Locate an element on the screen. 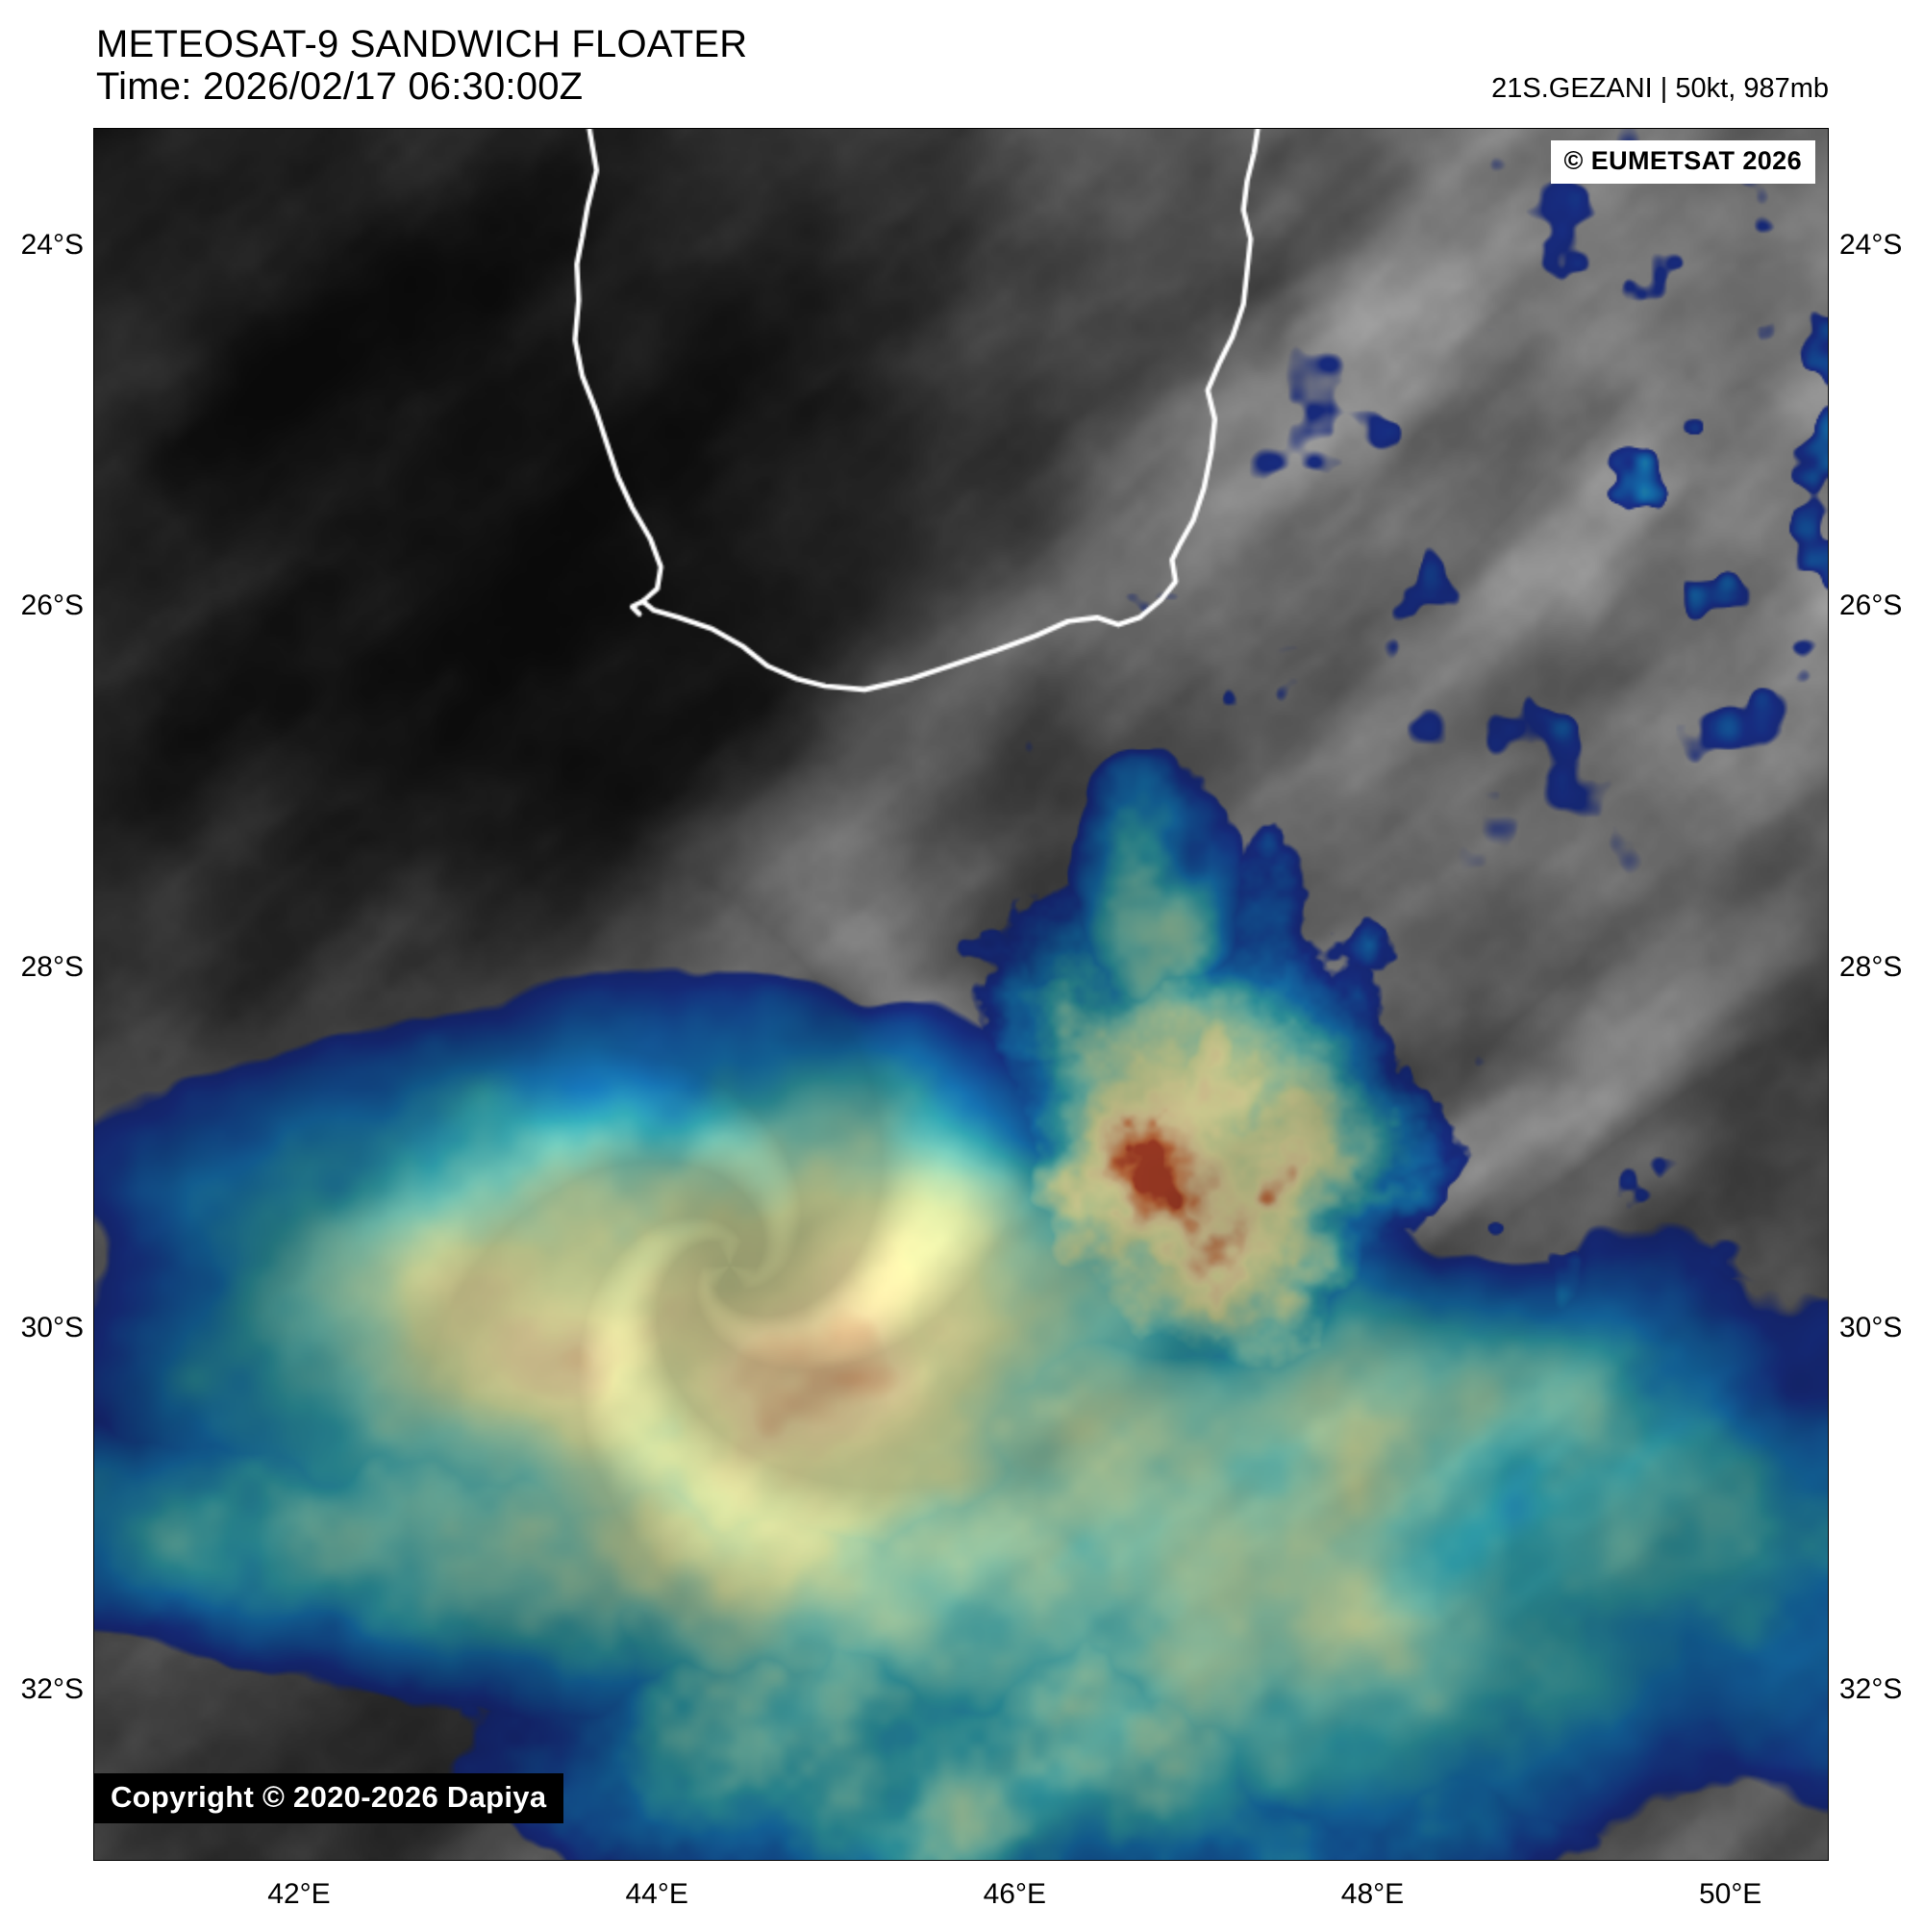 This screenshot has width=1923, height=1932. lon-label-bottom: 46°E is located at coordinates (1015, 1894).